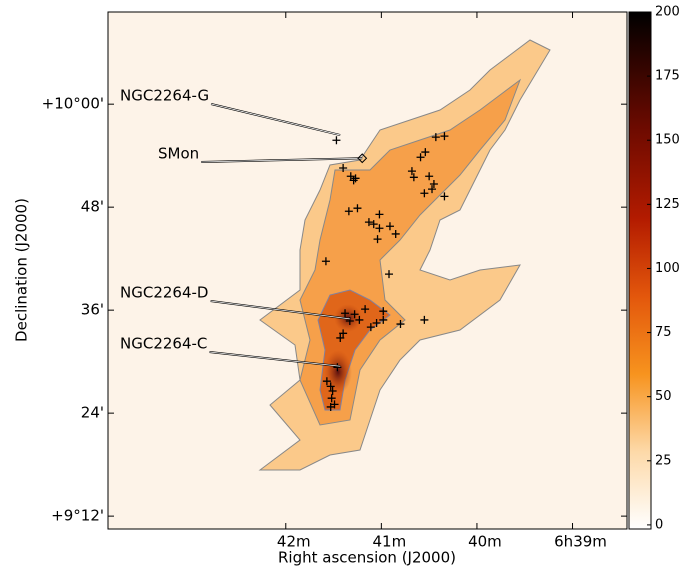  What do you see at coordinates (294, 542) in the screenshot?
I see `x-tick-label: 42m` at bounding box center [294, 542].